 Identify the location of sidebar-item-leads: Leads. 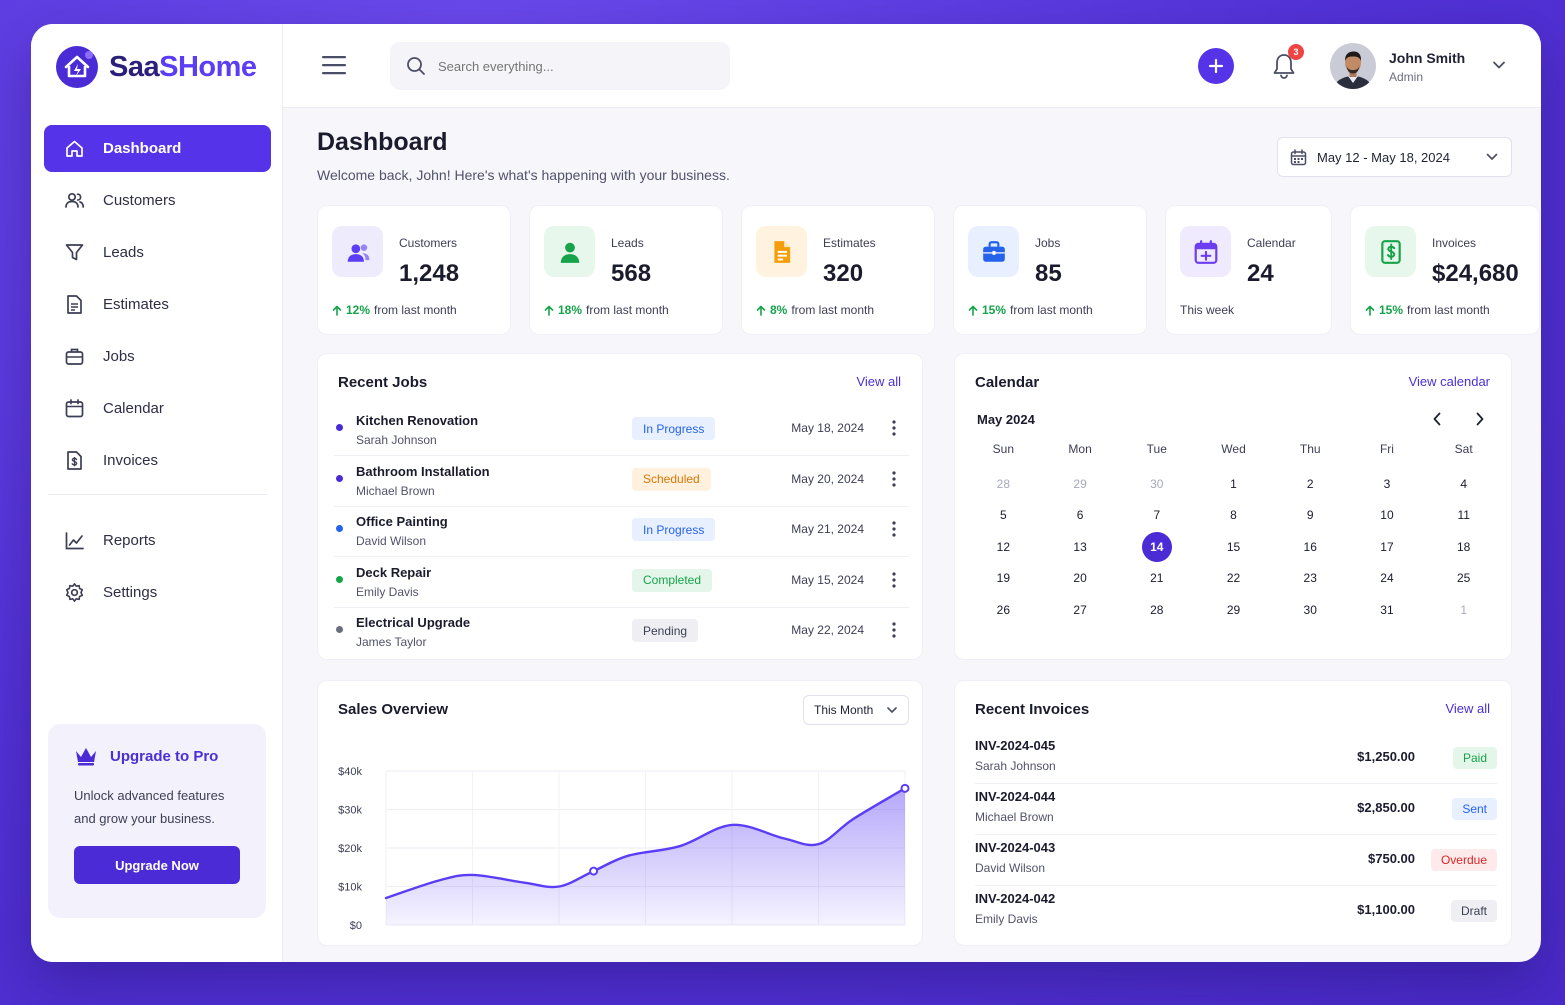
(157, 252).